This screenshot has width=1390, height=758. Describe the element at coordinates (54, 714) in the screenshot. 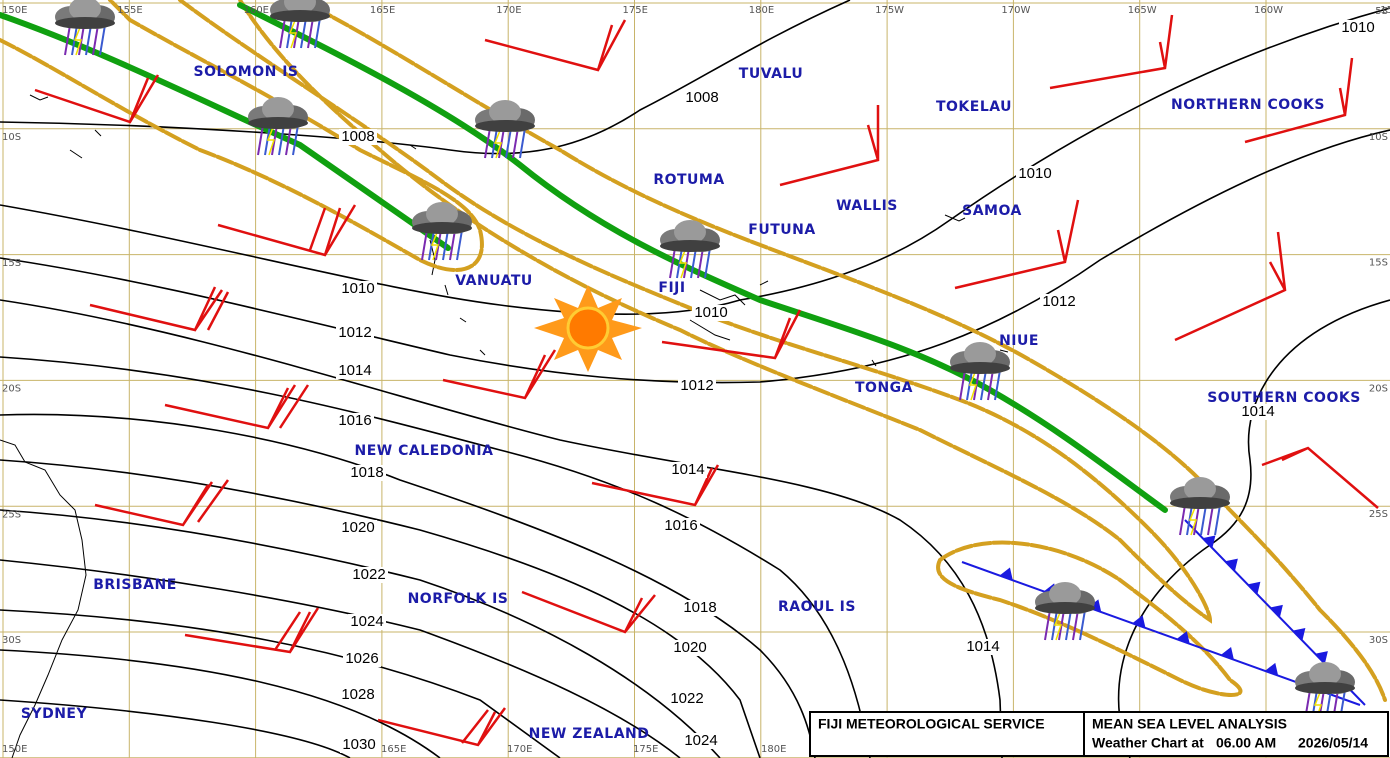

I see `place-name: SYDNEY` at that location.